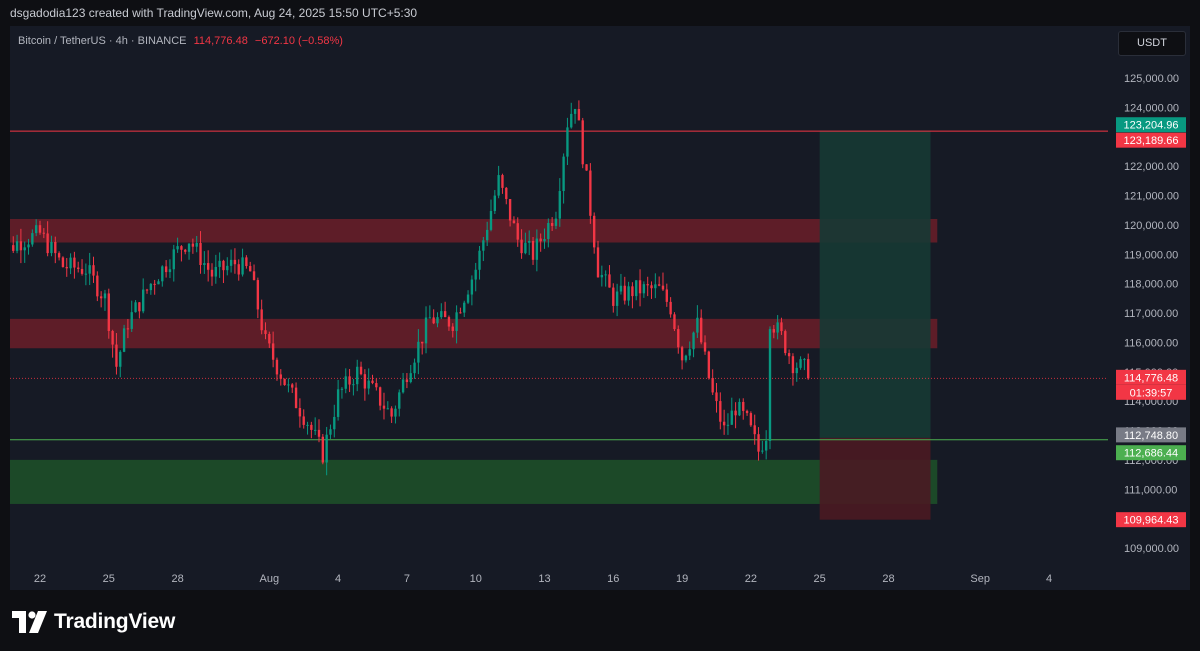  Describe the element at coordinates (102, 41) in the screenshot. I see `symbol-title: Bitcoin / TetherUS · 4h · BINANCE` at that location.